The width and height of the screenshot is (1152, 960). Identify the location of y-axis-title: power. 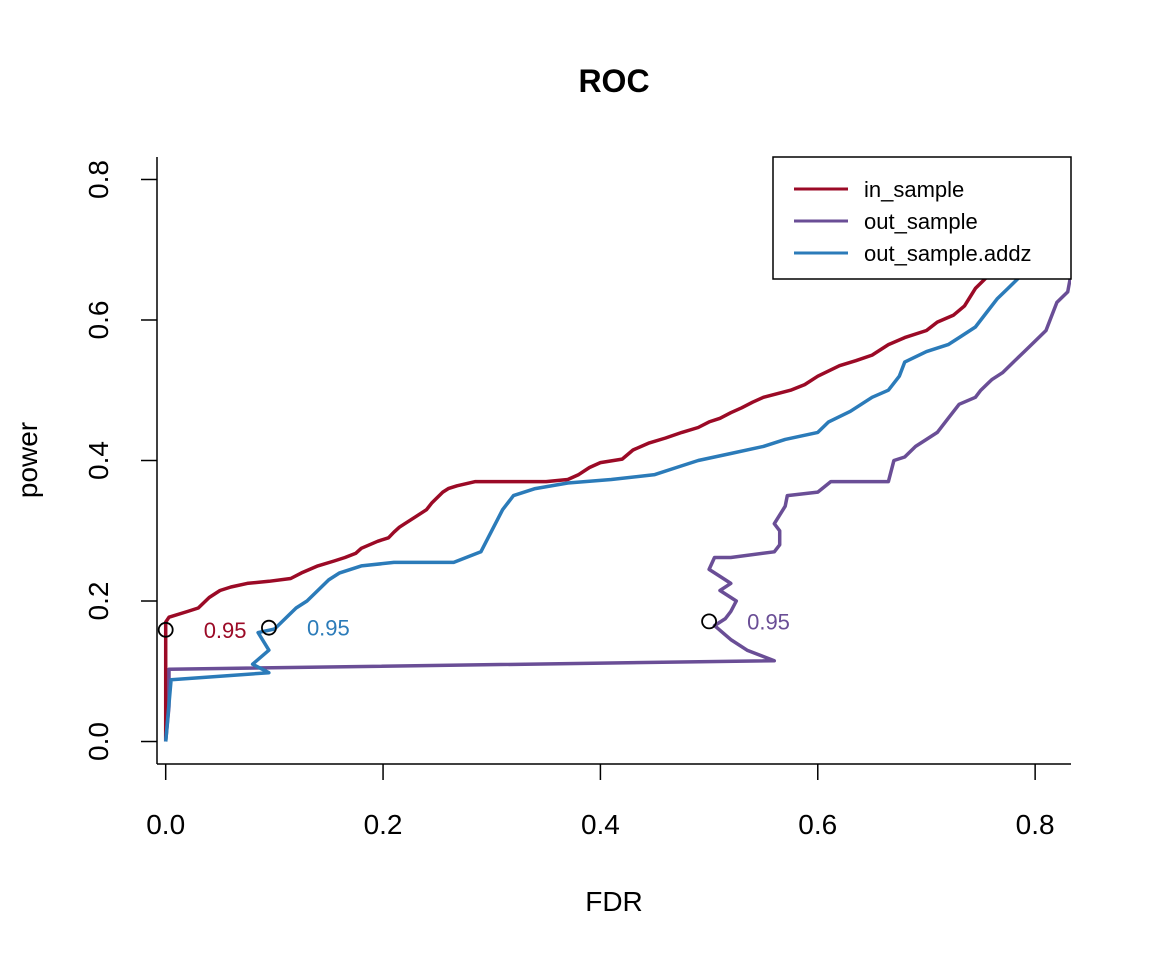
(27, 460).